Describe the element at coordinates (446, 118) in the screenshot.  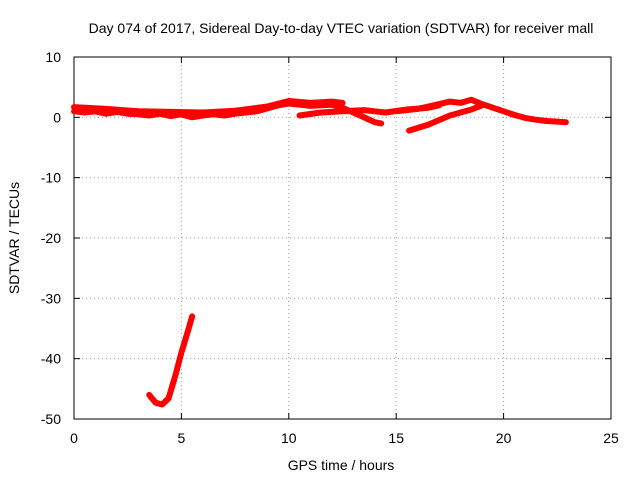
I see `series-line-mall-late-branch` at that location.